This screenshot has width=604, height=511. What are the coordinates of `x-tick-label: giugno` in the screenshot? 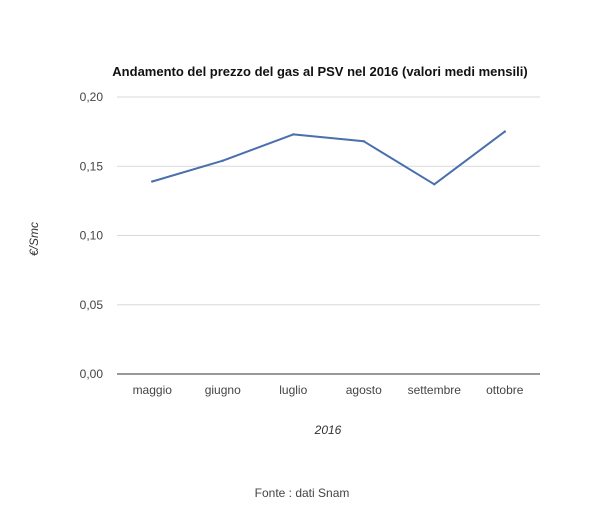 It's located at (223, 390).